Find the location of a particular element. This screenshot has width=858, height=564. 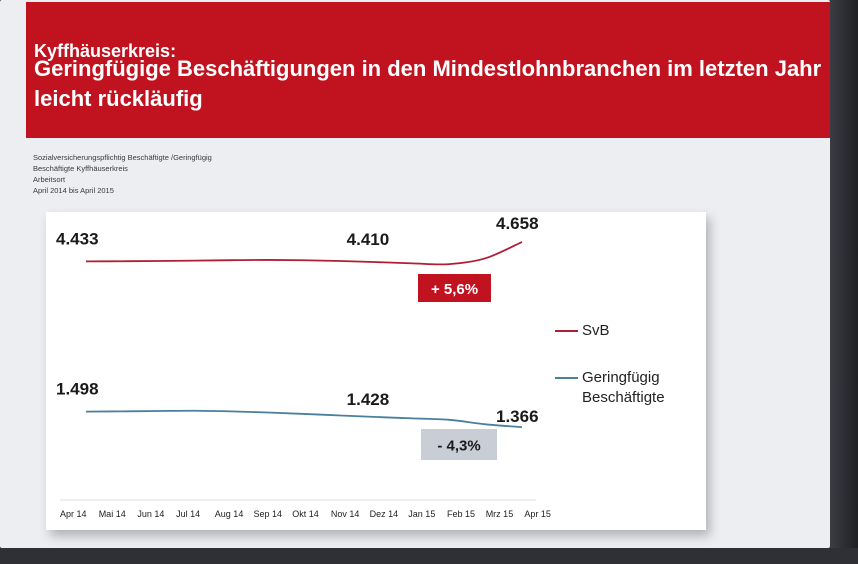

header-pretitle: Kyffhäuserkreis: is located at coordinates (105, 51).